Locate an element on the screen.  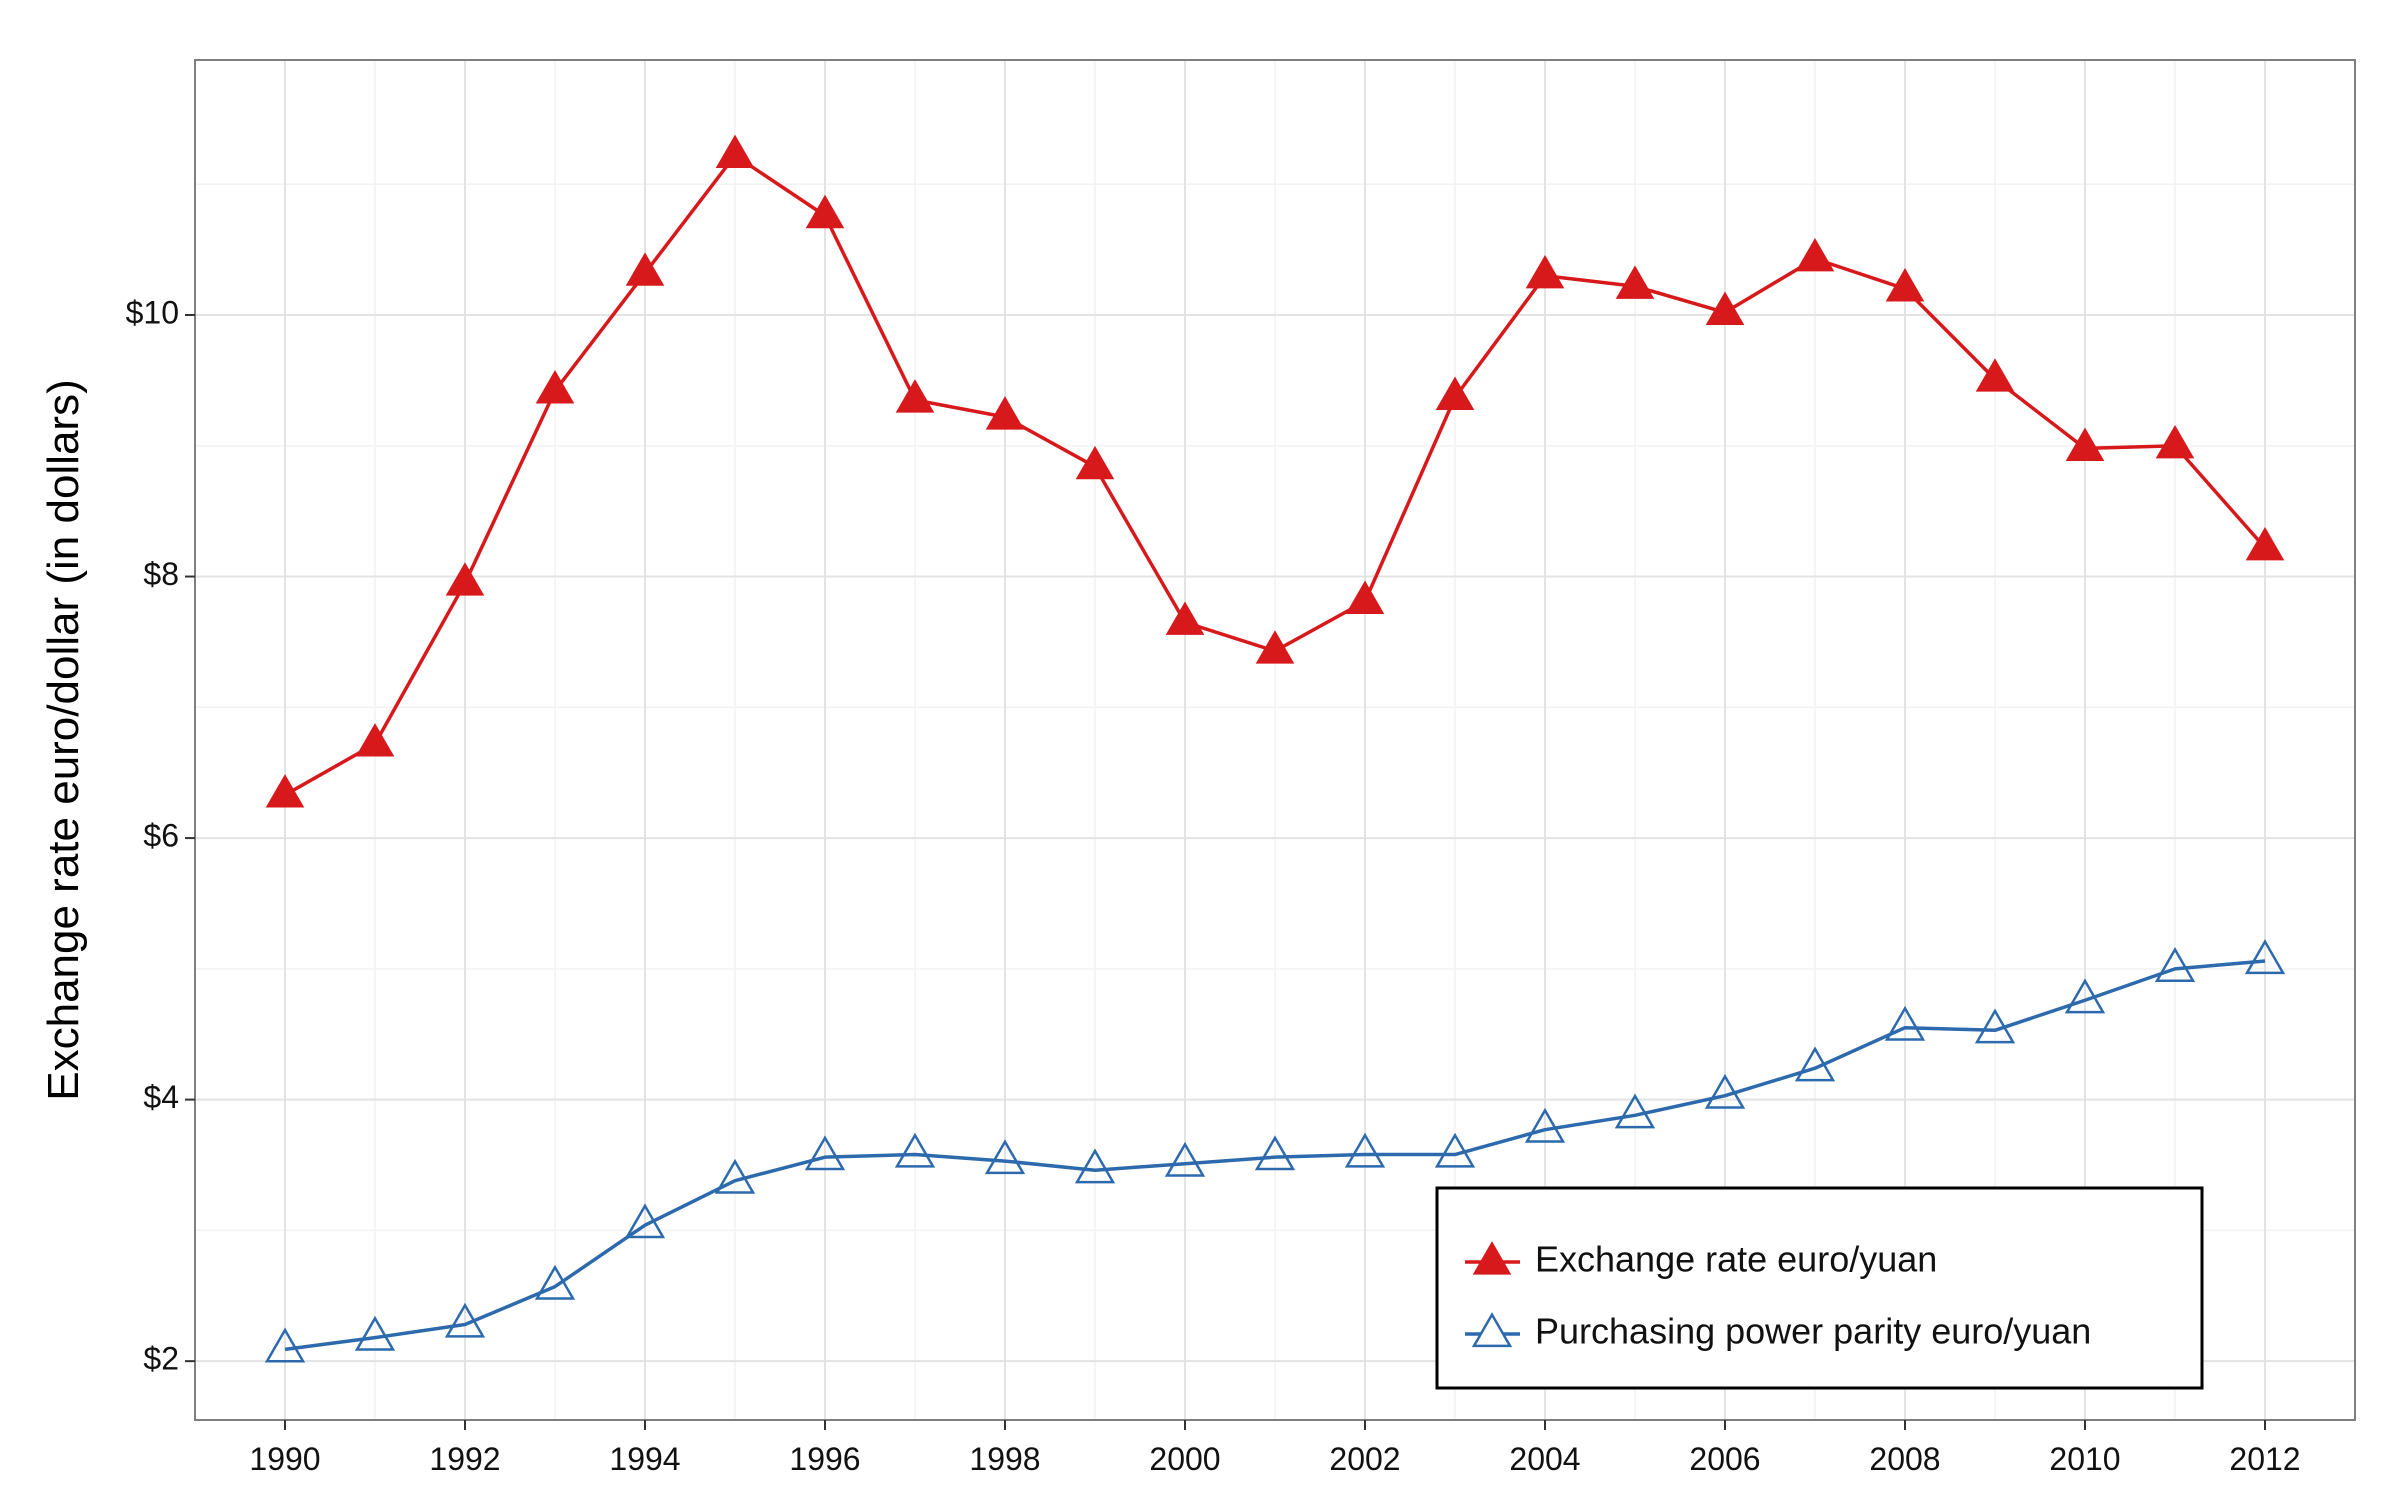
legend-box is located at coordinates (1819, 1288).